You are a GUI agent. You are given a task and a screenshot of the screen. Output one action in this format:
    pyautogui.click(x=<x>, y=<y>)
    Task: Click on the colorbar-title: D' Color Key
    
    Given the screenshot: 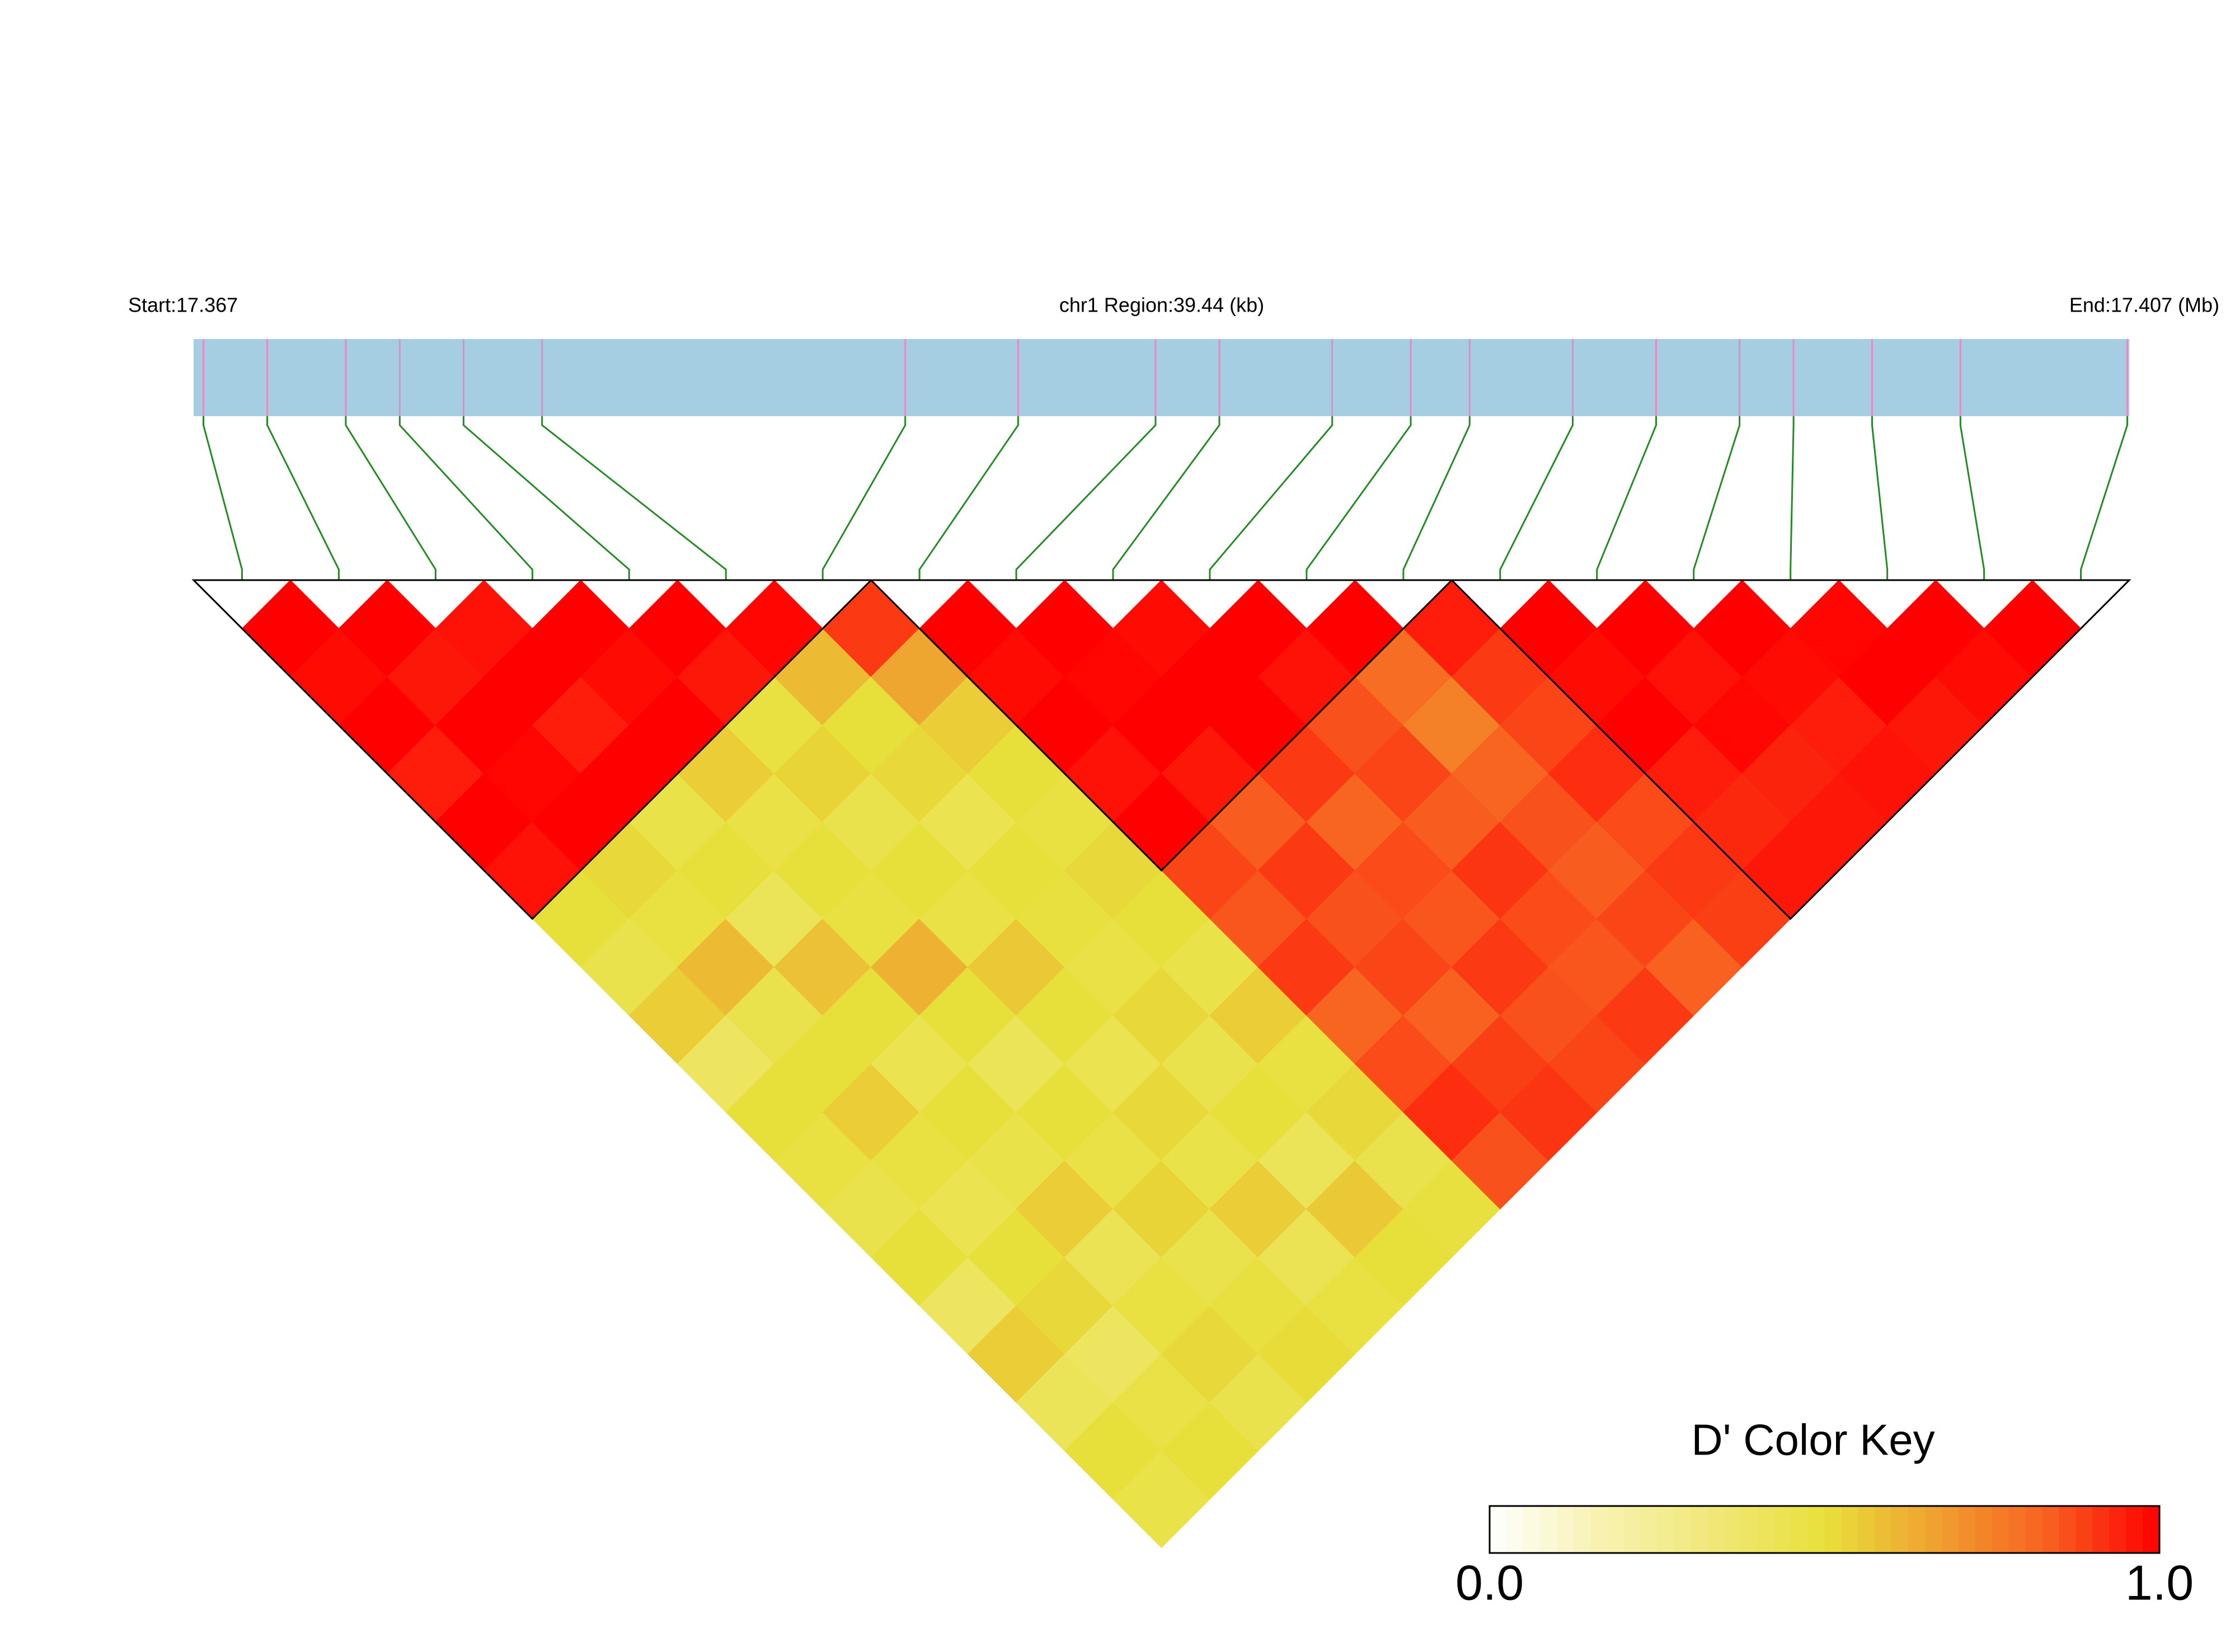 What is the action you would take?
    pyautogui.click(x=1813, y=1440)
    